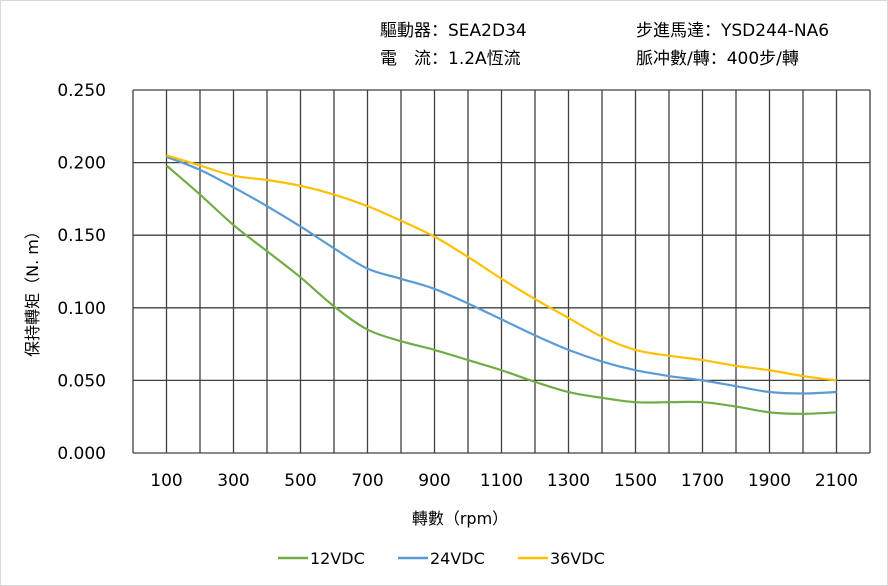  What do you see at coordinates (717, 59) in the screenshot?
I see `pulse-label: 脈冲數/轉：400步/轉` at bounding box center [717, 59].